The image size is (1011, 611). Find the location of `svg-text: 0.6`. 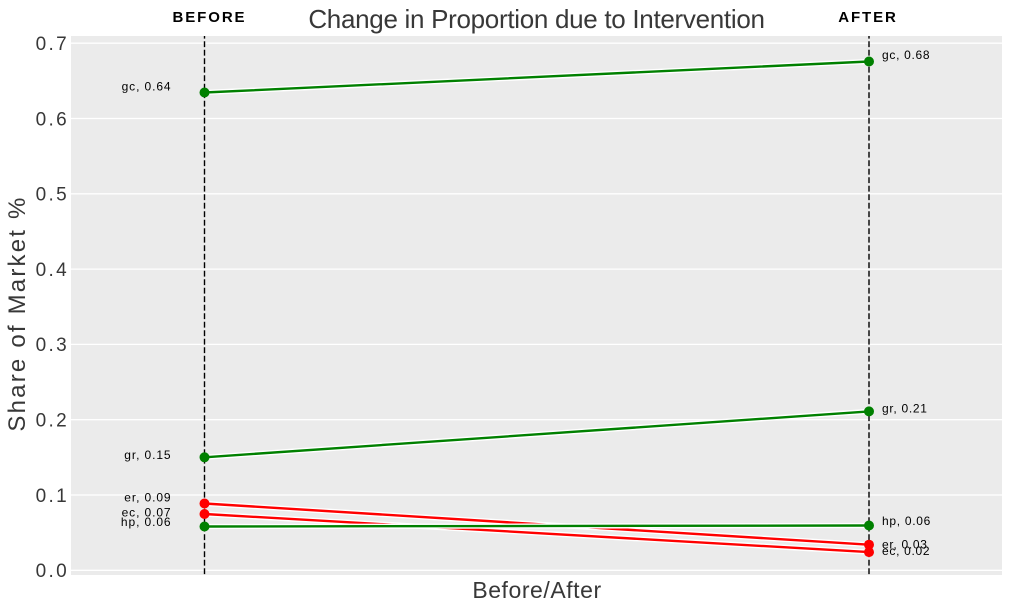

svg-text: 0.6 is located at coordinates (52, 119).